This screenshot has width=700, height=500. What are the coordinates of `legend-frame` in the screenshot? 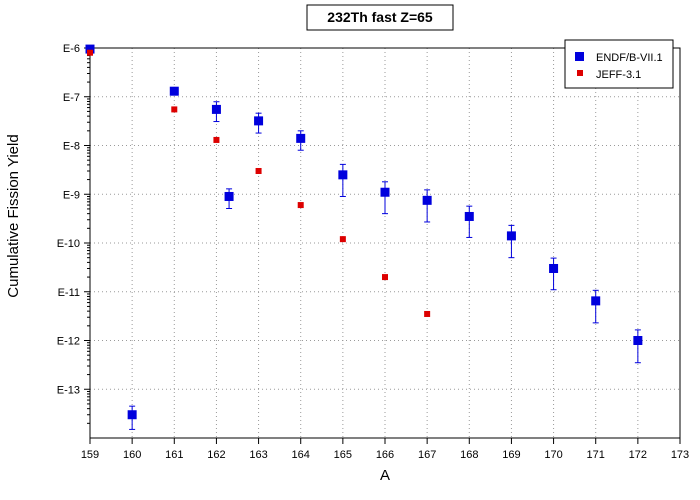 It's located at (619, 64).